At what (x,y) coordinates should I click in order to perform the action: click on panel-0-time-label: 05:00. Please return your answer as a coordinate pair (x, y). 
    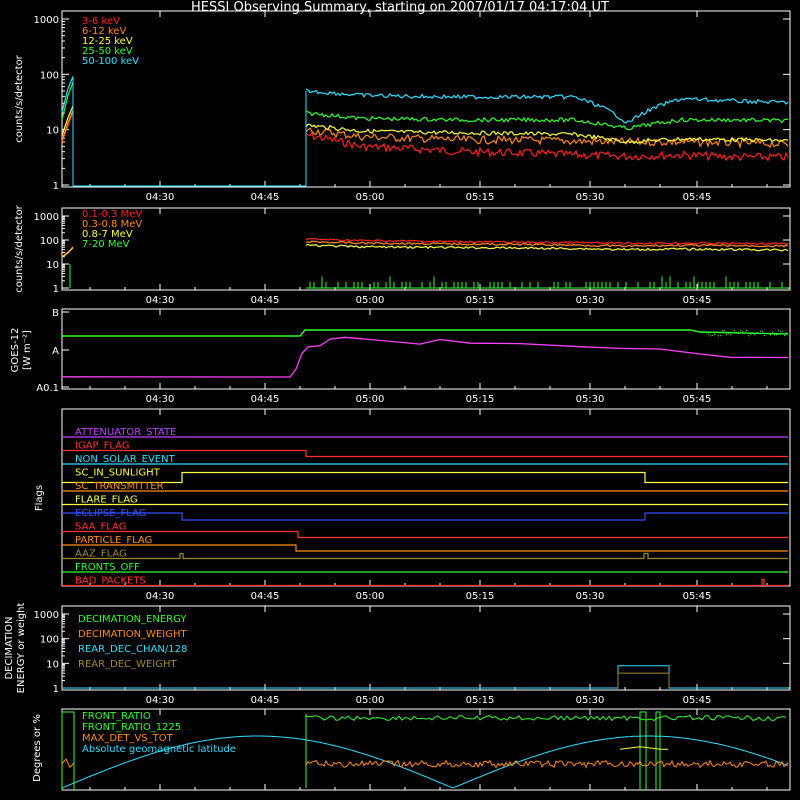
    Looking at the image, I should click on (370, 197).